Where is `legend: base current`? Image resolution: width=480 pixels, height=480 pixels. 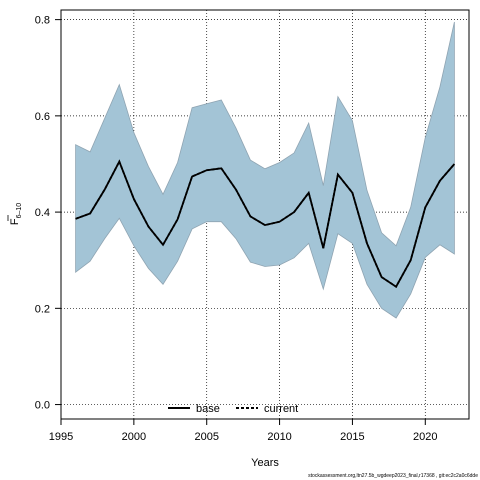 legend: base current is located at coordinates (233, 409).